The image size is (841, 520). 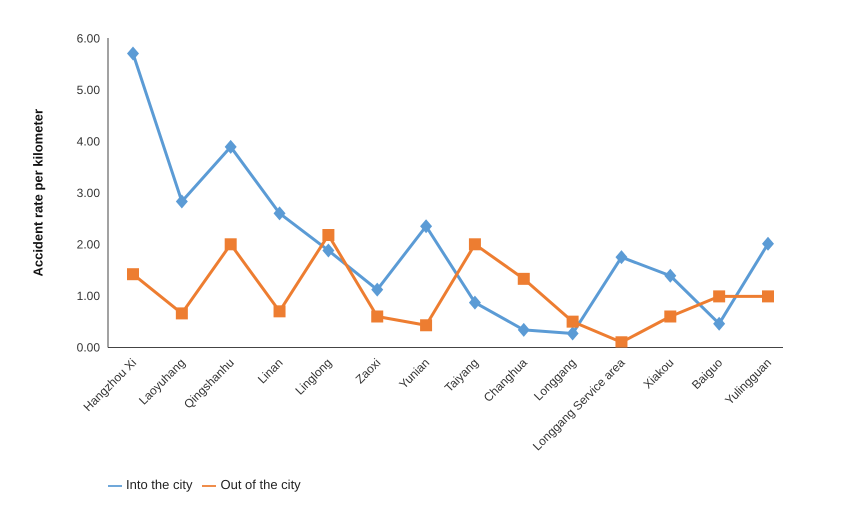 What do you see at coordinates (88, 141) in the screenshot?
I see `y-tick-label: 4.00` at bounding box center [88, 141].